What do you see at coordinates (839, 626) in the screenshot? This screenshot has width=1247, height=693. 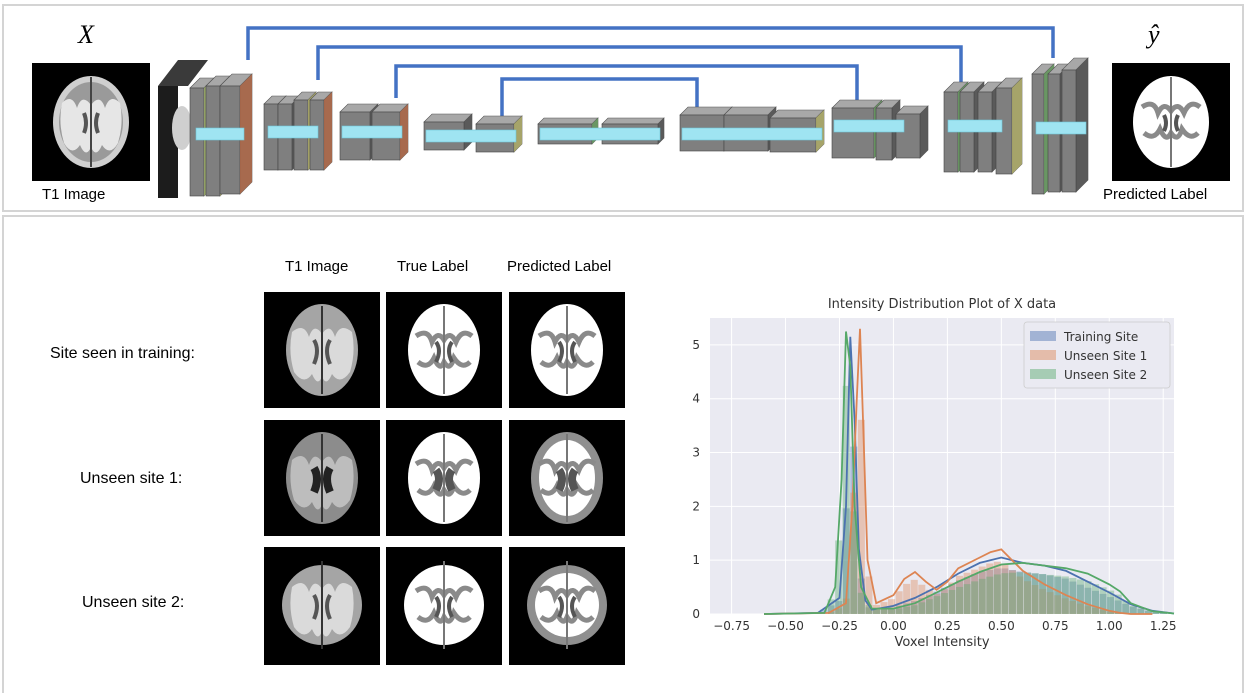 I see `x-tick-label: −0.25` at bounding box center [839, 626].